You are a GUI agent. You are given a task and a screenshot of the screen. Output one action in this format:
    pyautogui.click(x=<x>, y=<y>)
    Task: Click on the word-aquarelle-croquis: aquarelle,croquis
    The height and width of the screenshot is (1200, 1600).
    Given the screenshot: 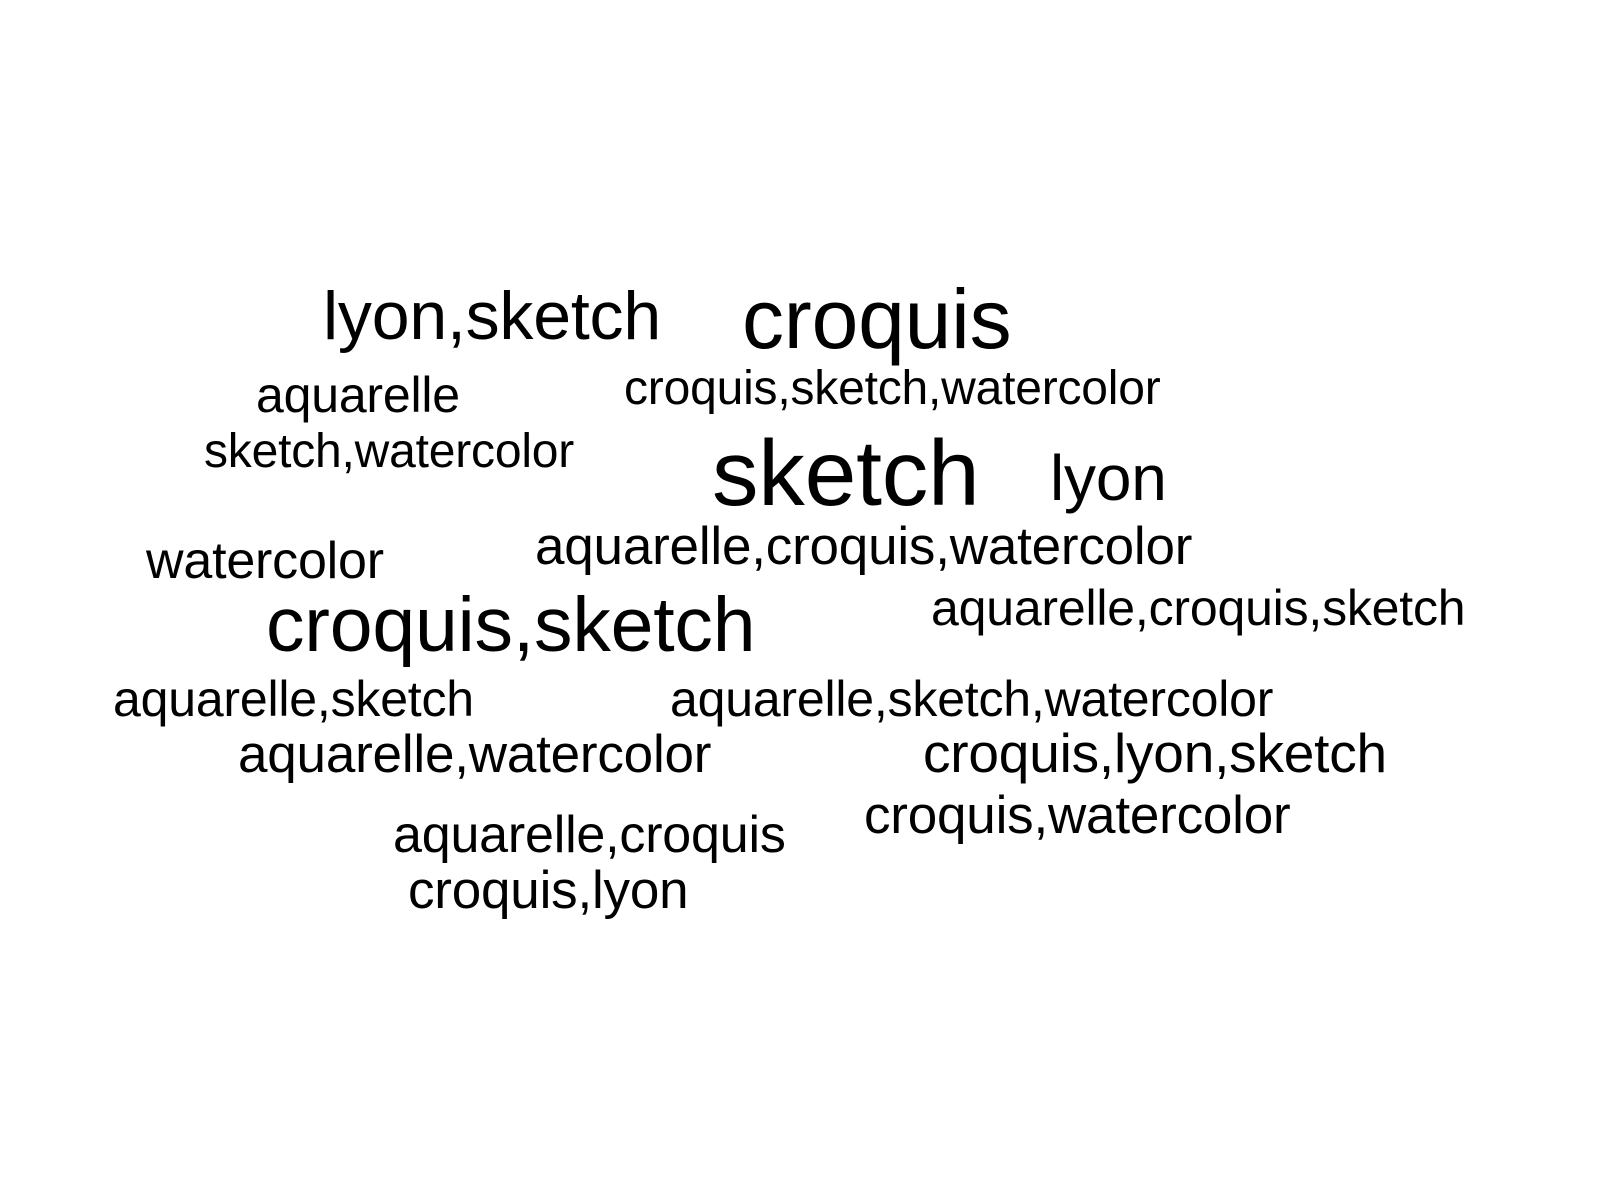 What is the action you would take?
    pyautogui.click(x=589, y=835)
    